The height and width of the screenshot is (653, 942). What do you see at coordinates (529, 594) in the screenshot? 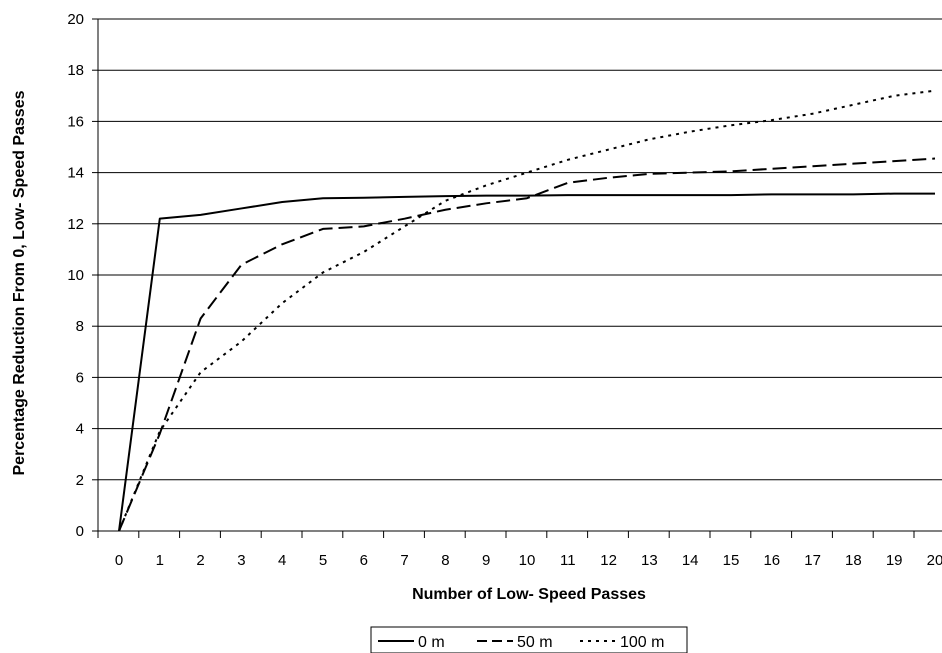
I see `x-axis-title: Number of Low- Speed Passes` at bounding box center [529, 594].